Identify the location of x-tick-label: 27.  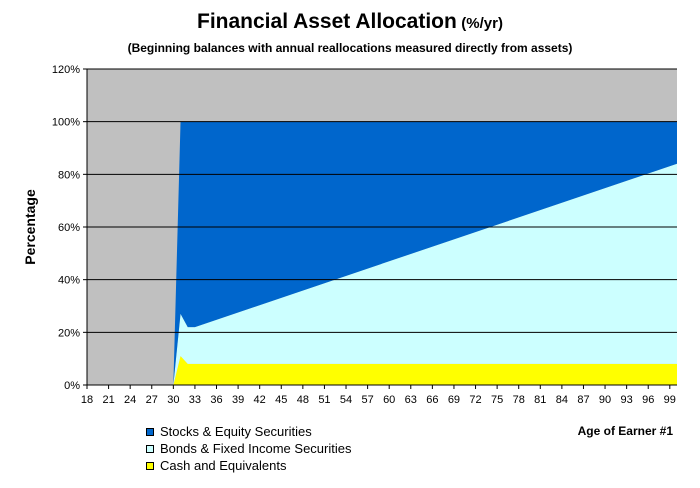
(152, 400).